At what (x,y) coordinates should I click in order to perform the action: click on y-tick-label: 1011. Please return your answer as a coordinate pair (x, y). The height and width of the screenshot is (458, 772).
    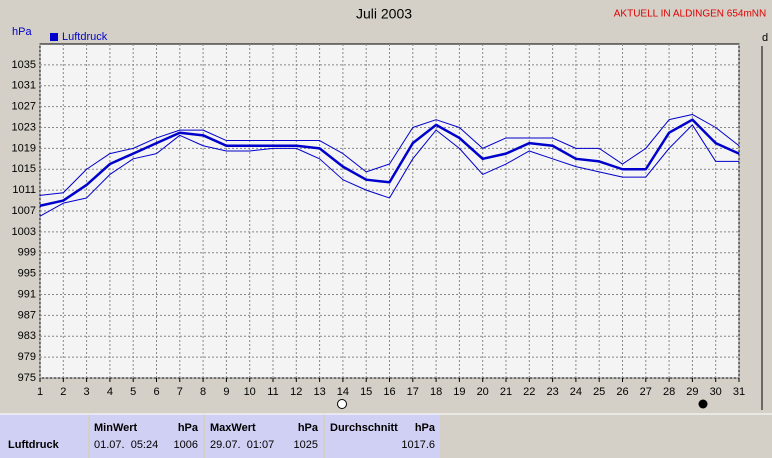
    Looking at the image, I should click on (24, 190).